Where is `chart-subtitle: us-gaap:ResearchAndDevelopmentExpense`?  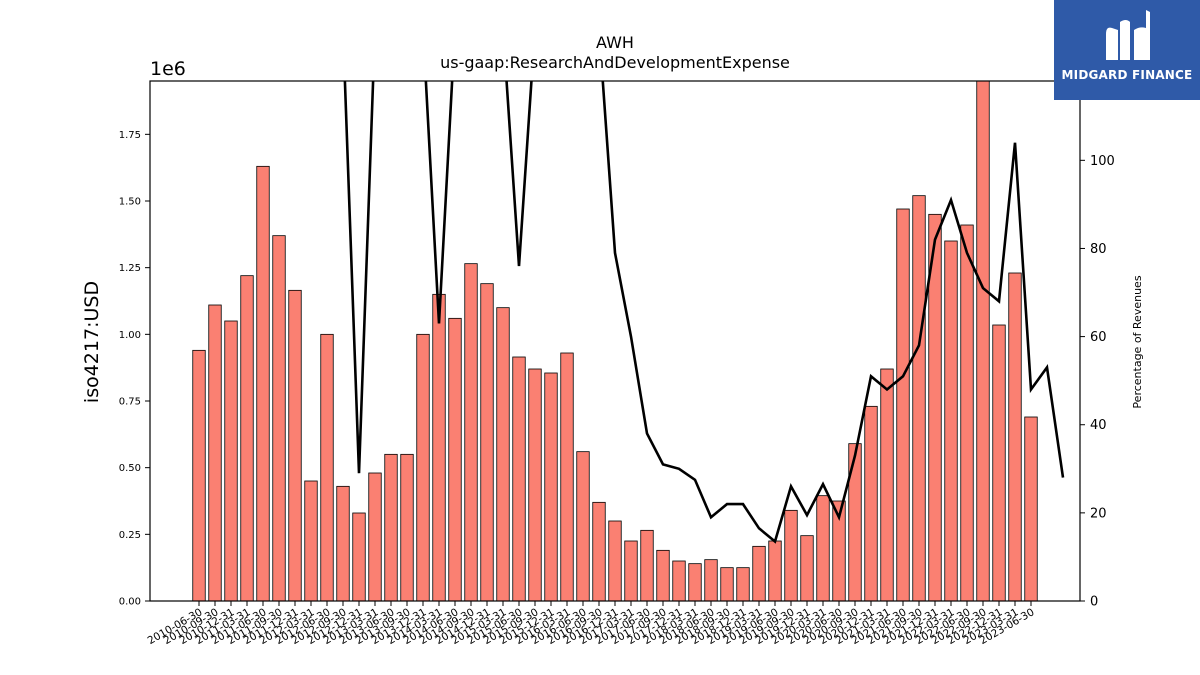
chart-subtitle: us-gaap:ResearchAndDevelopmentExpense is located at coordinates (615, 62).